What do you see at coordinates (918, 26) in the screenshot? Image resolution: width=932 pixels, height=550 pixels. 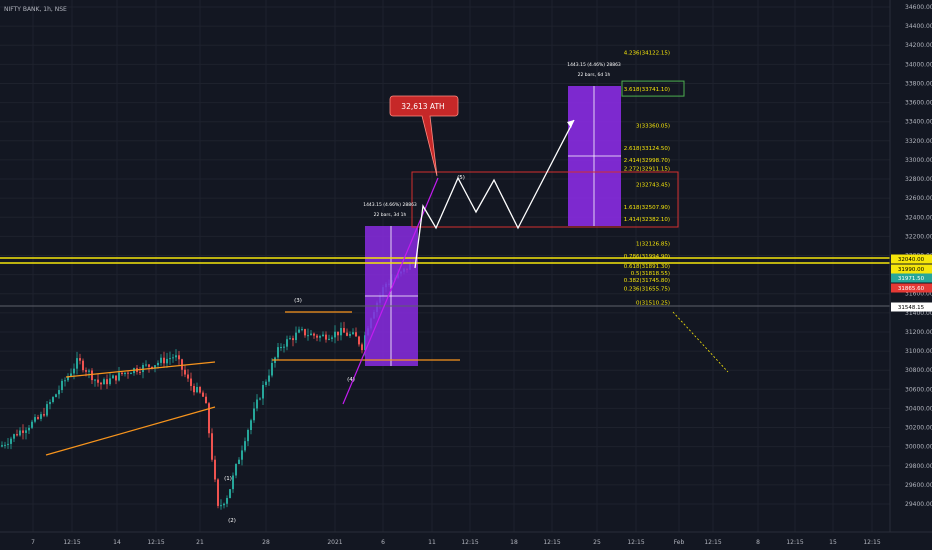 I see `y-tick-label: 34400.00` at bounding box center [918, 26].